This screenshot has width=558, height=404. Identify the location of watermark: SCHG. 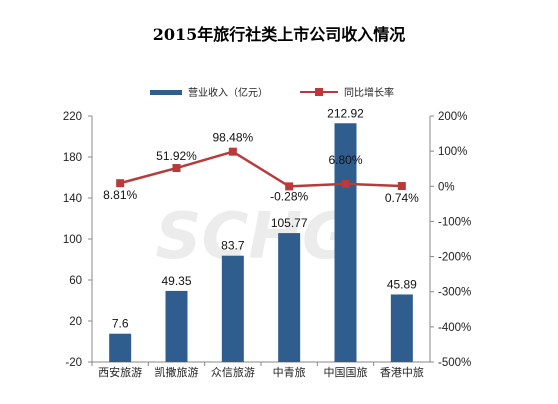
(254, 237).